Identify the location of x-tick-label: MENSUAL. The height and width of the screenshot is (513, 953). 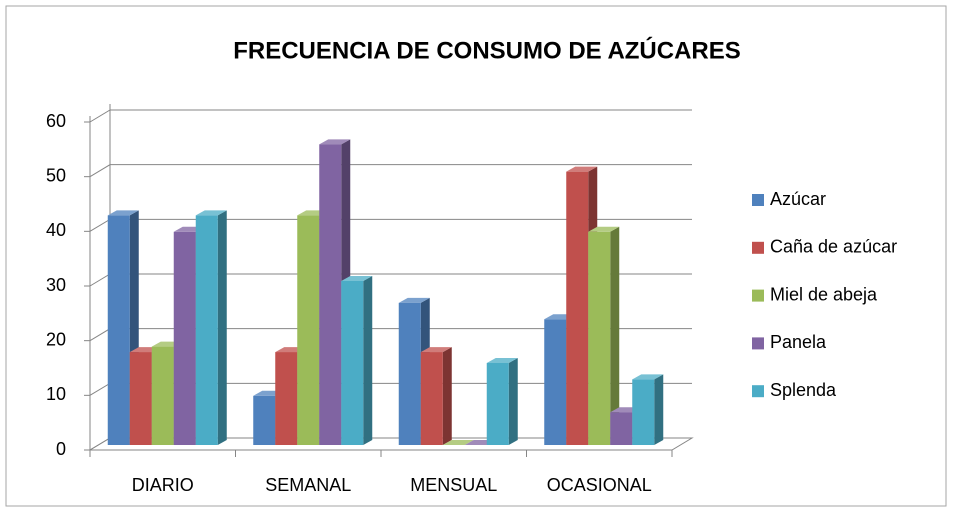
(453, 485).